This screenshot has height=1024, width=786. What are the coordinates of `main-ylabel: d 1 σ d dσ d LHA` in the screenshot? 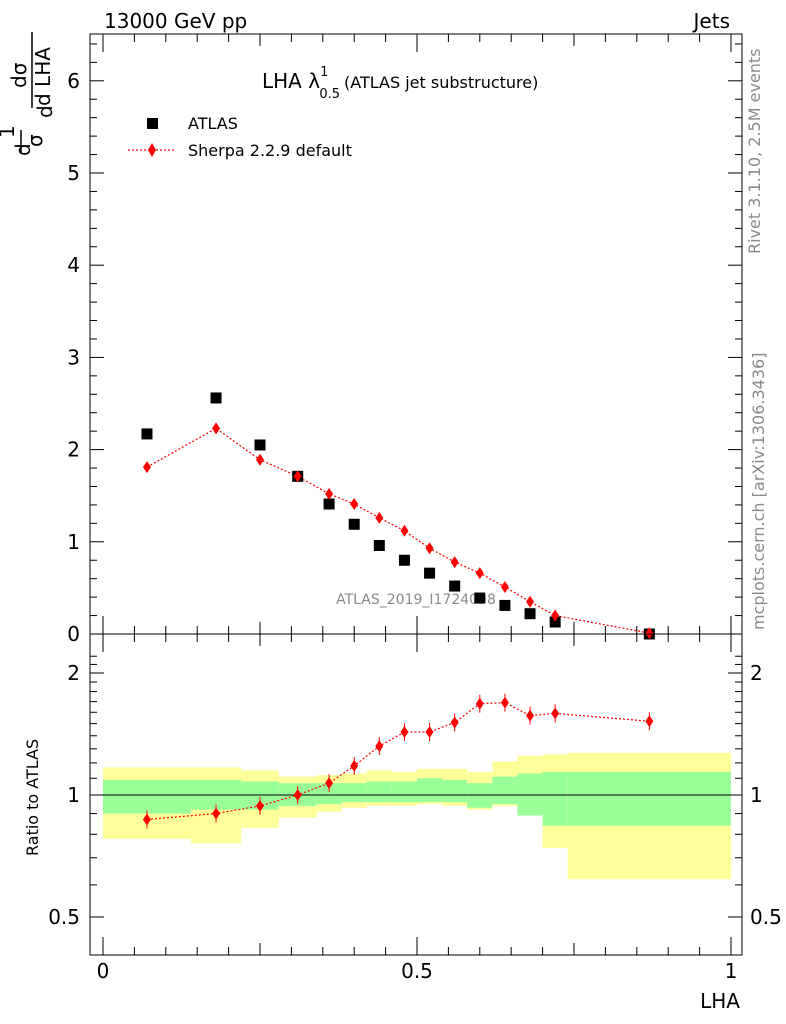 It's located at (28, 94).